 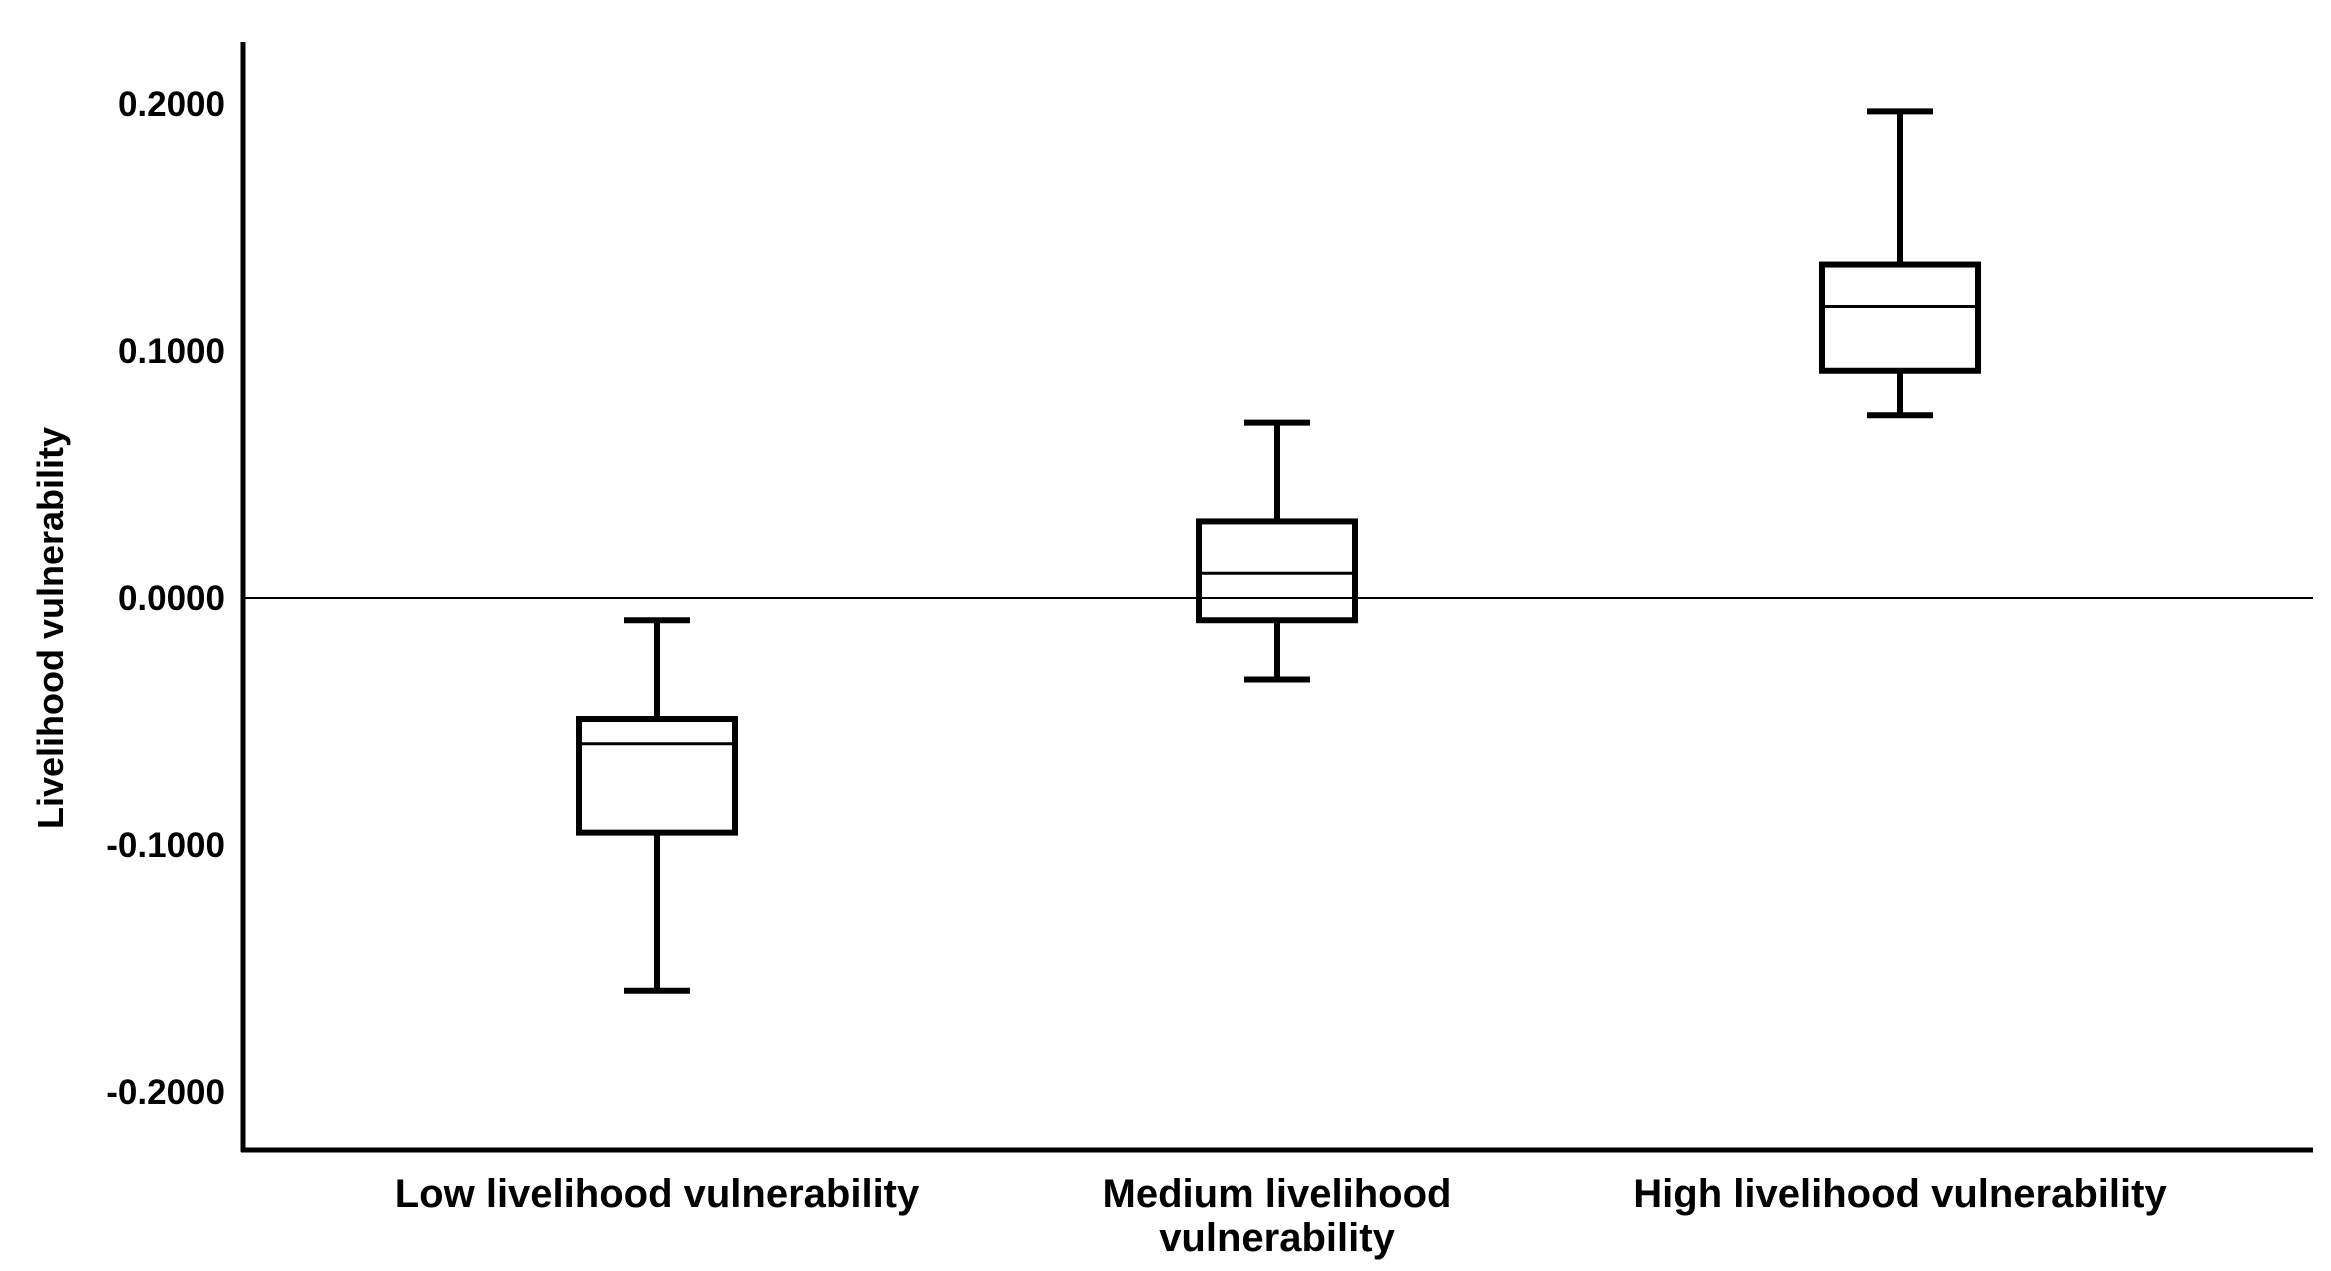 I want to click on y-axis-title: Livelihood vulnerability, so click(x=50, y=628).